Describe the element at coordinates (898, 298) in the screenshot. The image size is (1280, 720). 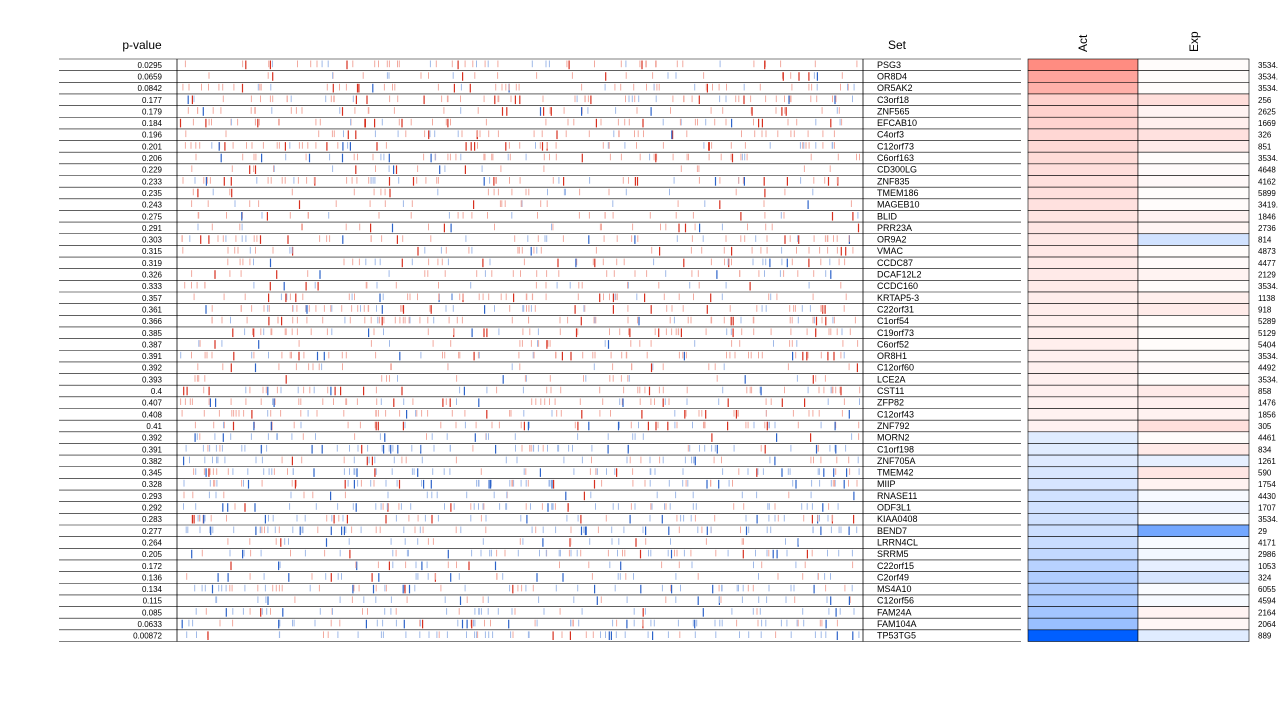
I see `set-label: KRTAP5-3` at that location.